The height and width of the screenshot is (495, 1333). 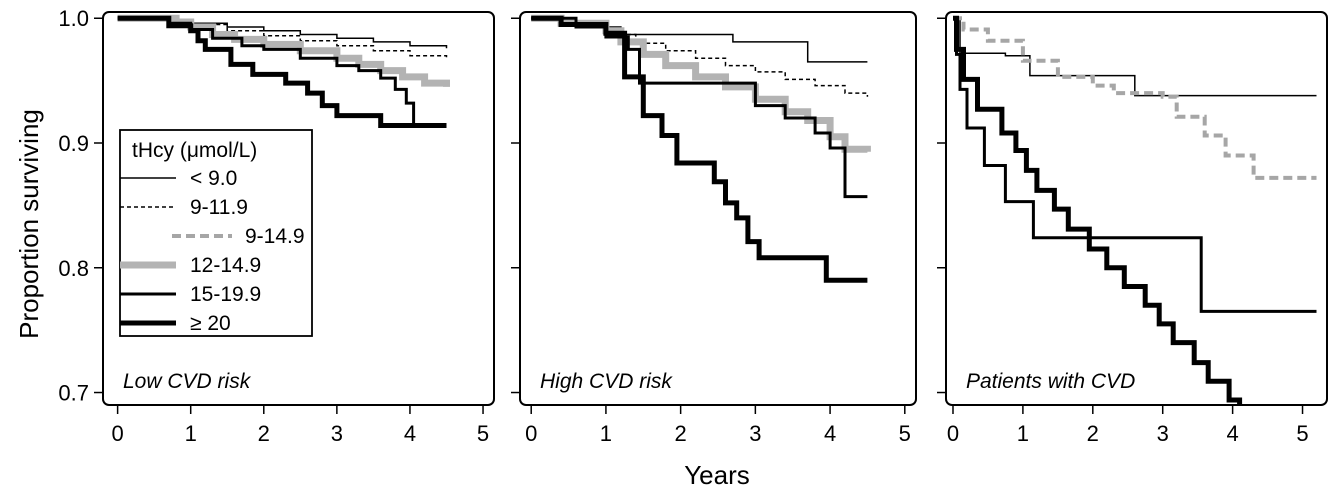 What do you see at coordinates (717, 475) in the screenshot?
I see `x-axis-title: Years` at bounding box center [717, 475].